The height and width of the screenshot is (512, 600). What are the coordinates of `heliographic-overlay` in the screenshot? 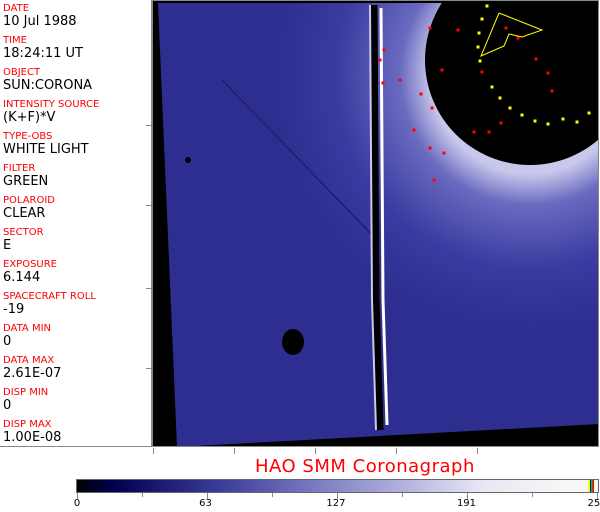 It's located at (484, 93).